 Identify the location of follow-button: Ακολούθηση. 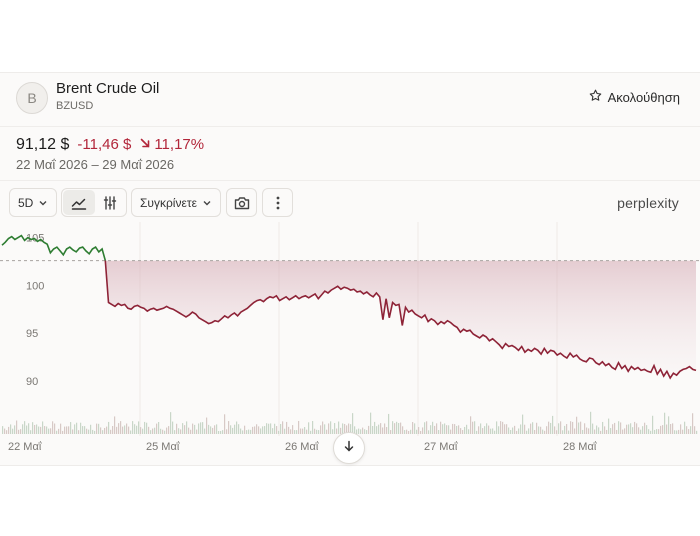
(634, 97).